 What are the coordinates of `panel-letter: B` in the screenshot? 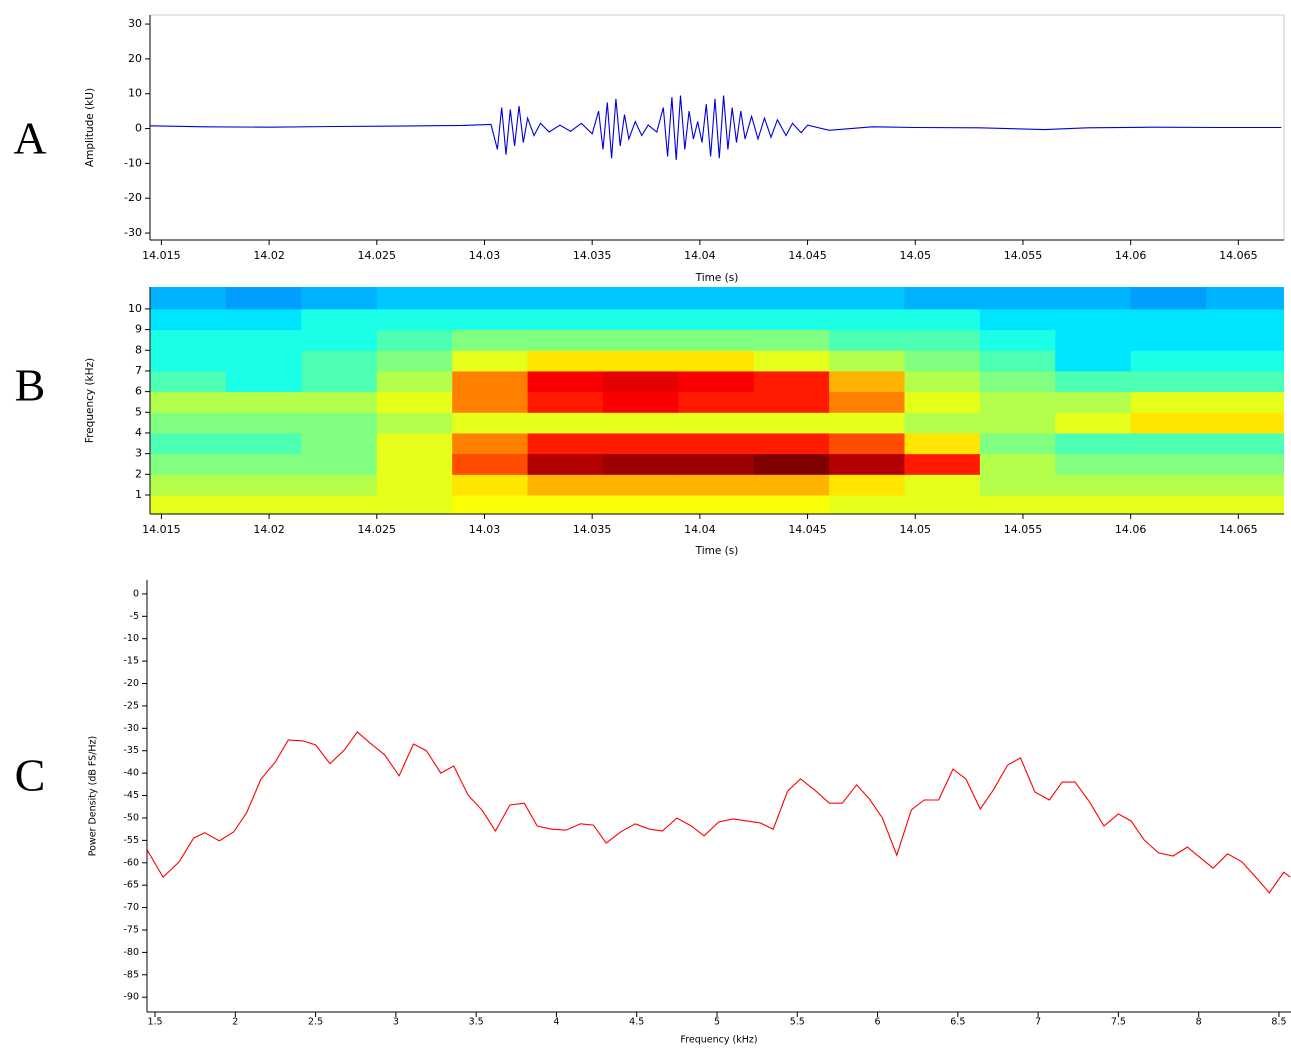 It's located at (30, 385).